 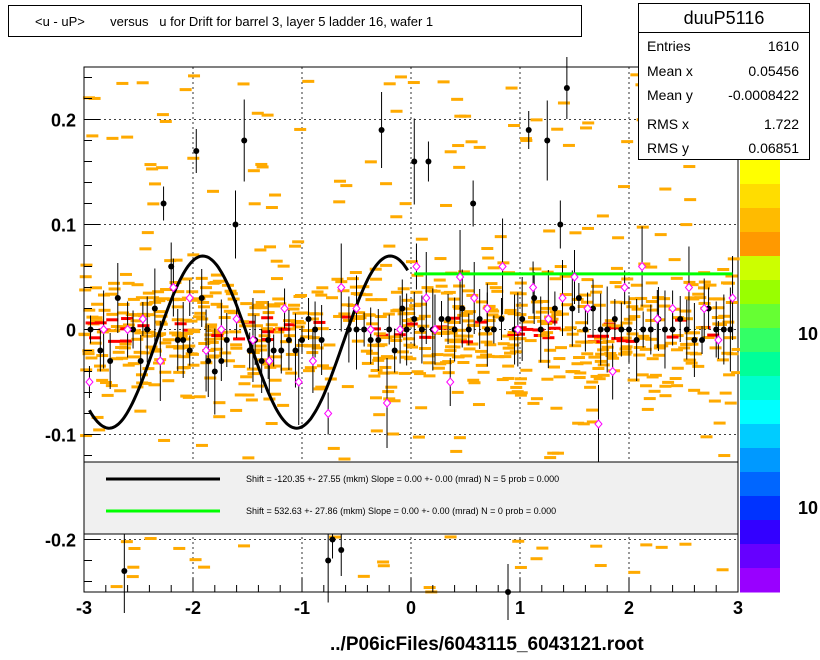 What do you see at coordinates (724, 95) in the screenshot?
I see `stats-row-mean-y: Mean y -0.0008422` at bounding box center [724, 95].